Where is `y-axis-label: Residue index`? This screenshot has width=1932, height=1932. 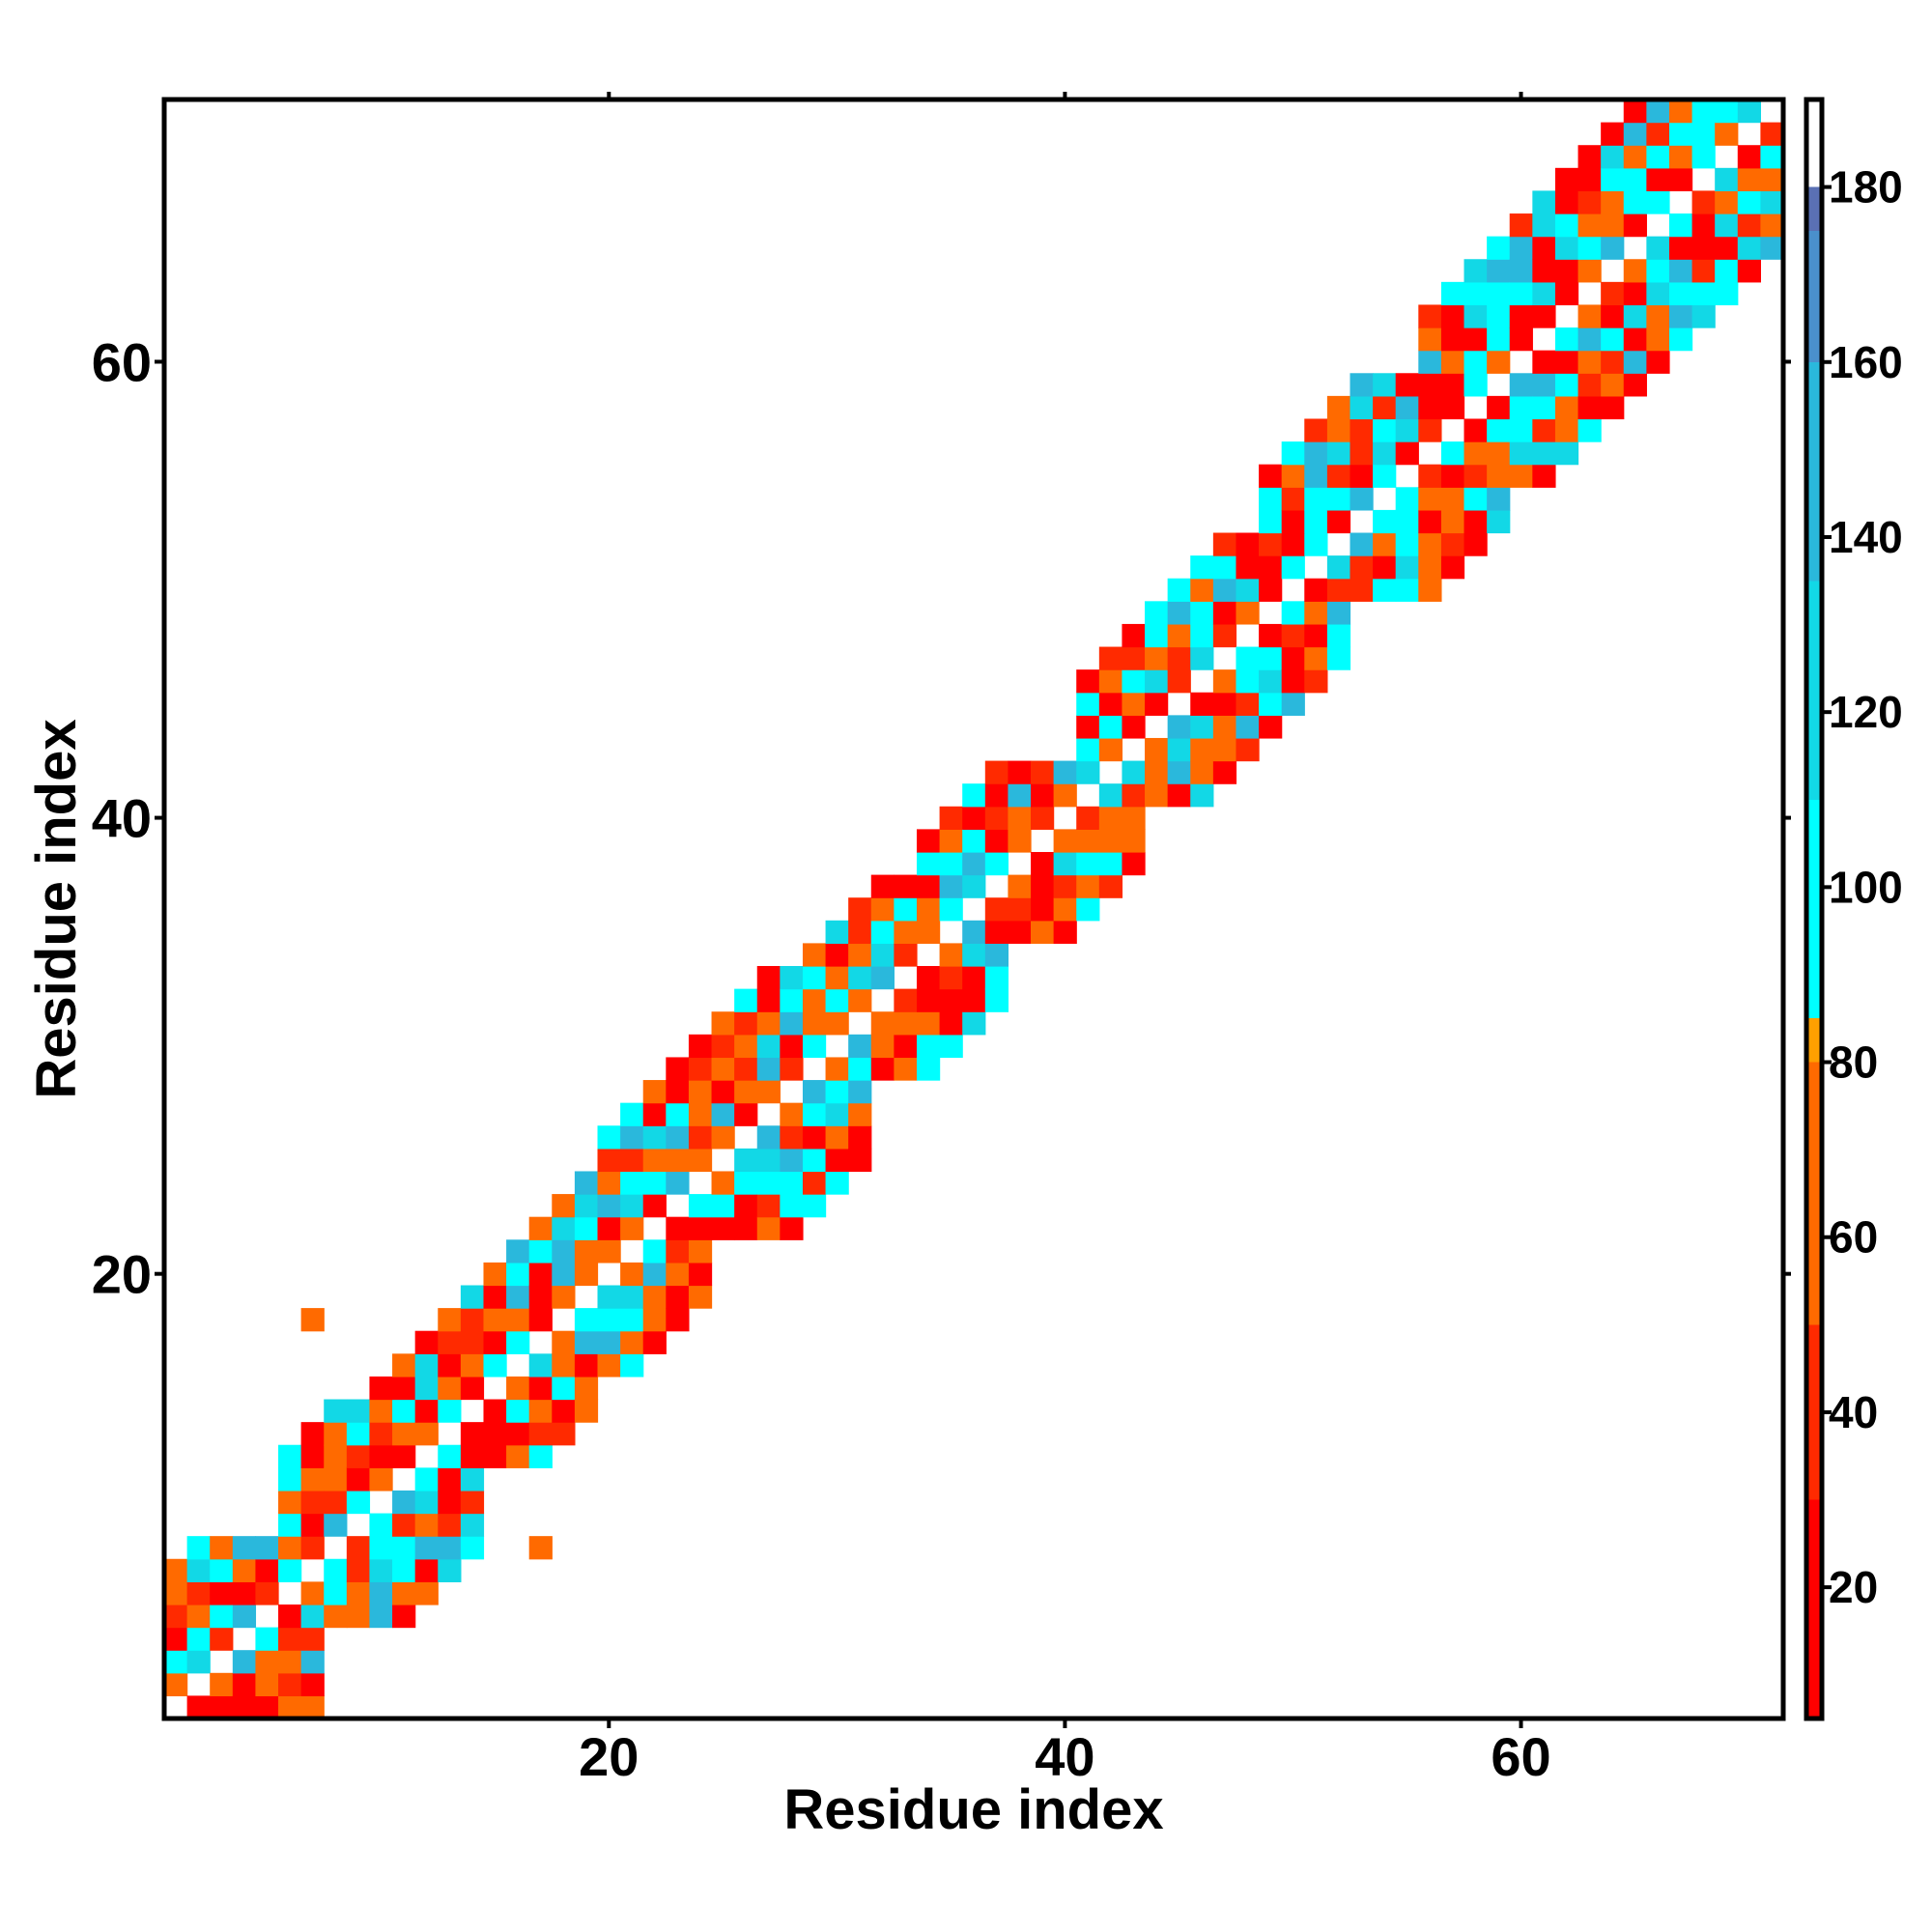 y-axis-label: Residue index is located at coordinates (56, 908).